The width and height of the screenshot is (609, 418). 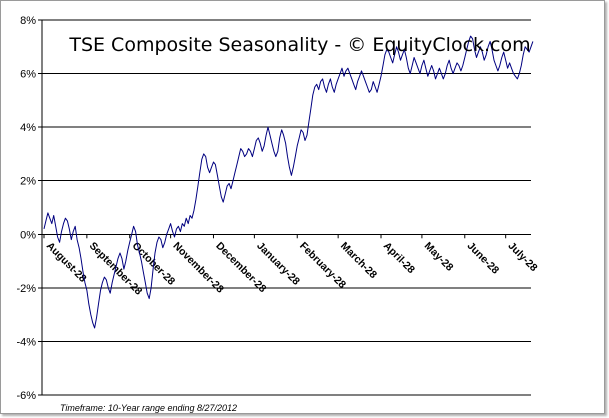 What do you see at coordinates (28, 75) in the screenshot?
I see `y-tick-label: 6%` at bounding box center [28, 75].